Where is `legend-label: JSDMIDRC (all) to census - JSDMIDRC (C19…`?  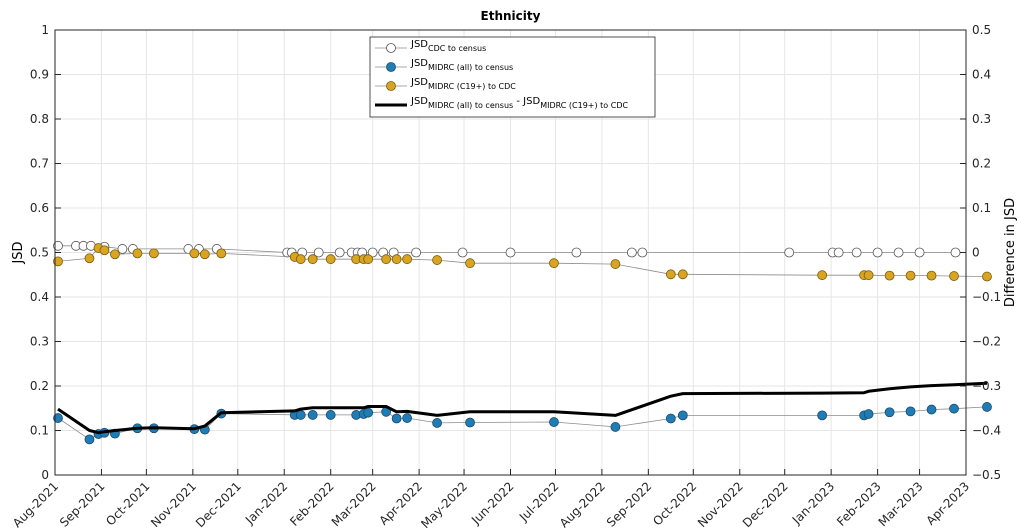
legend-label: JSDMIDRC (all) to census - JSDMIDRC (C19… is located at coordinates (519, 103).